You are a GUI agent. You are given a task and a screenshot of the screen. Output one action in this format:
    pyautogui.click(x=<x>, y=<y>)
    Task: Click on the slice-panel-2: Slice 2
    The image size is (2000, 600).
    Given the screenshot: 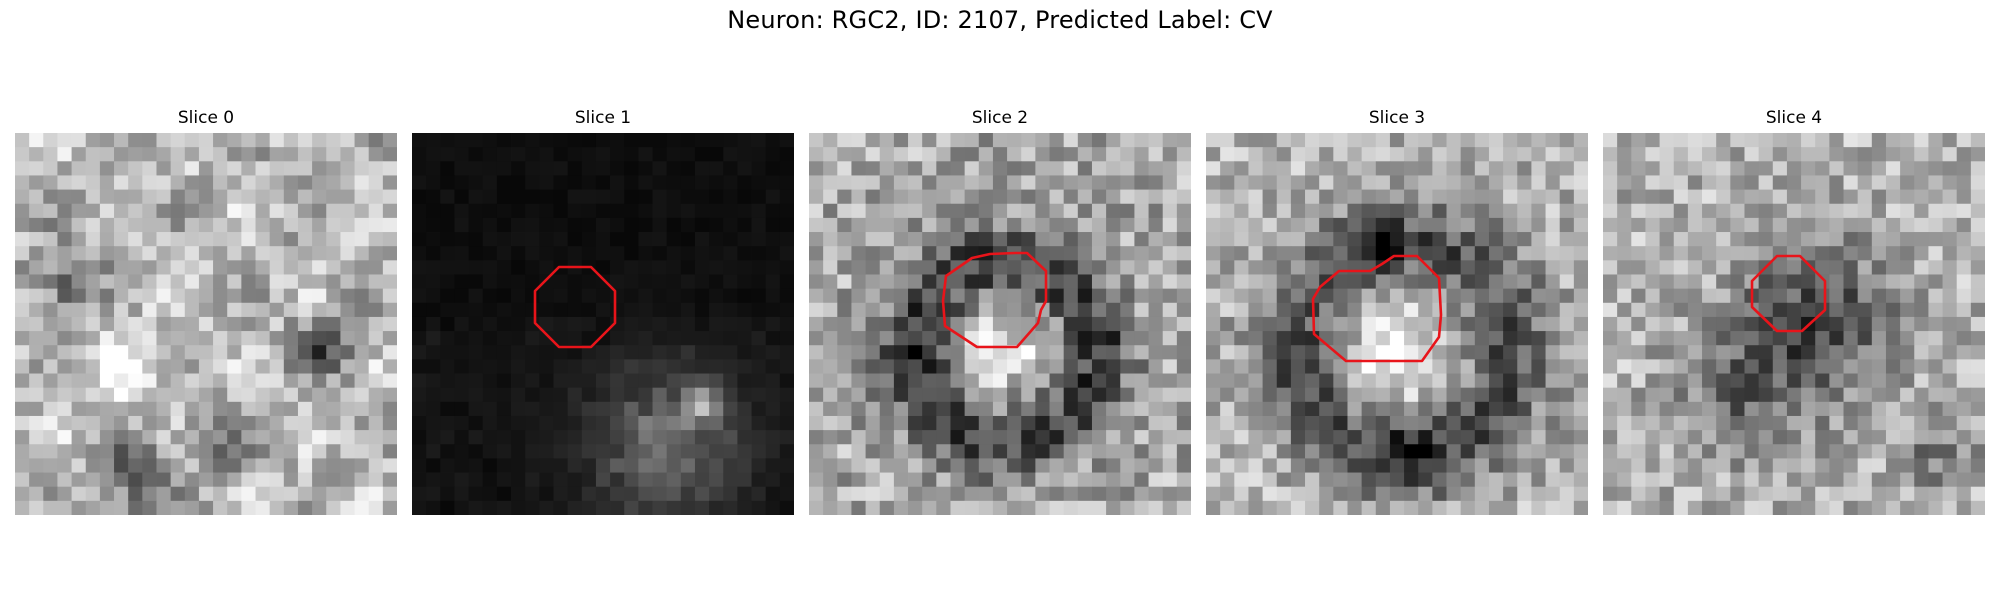 What is the action you would take?
    pyautogui.click(x=1000, y=311)
    